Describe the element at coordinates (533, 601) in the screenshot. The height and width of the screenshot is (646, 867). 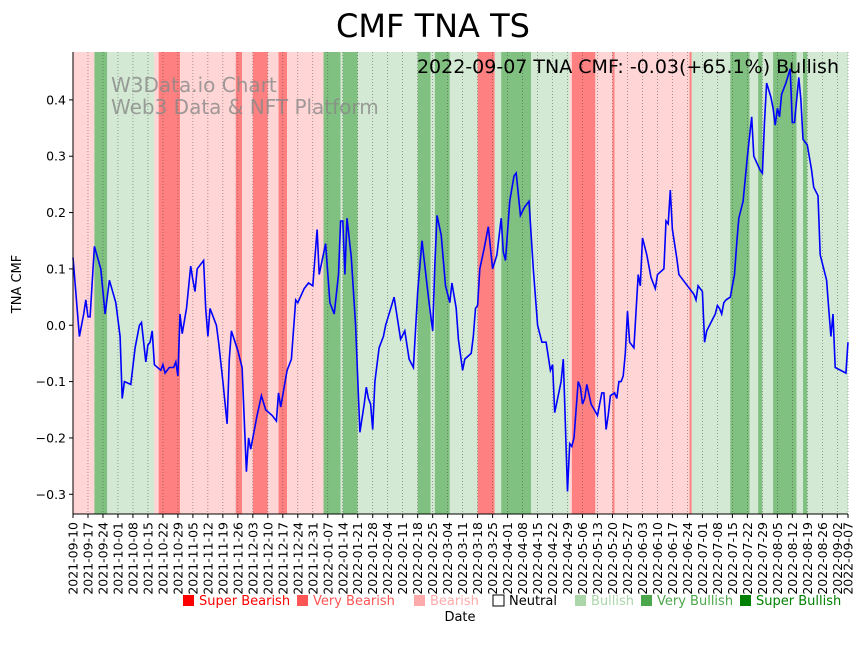
I see `legend-label: Neutral` at that location.